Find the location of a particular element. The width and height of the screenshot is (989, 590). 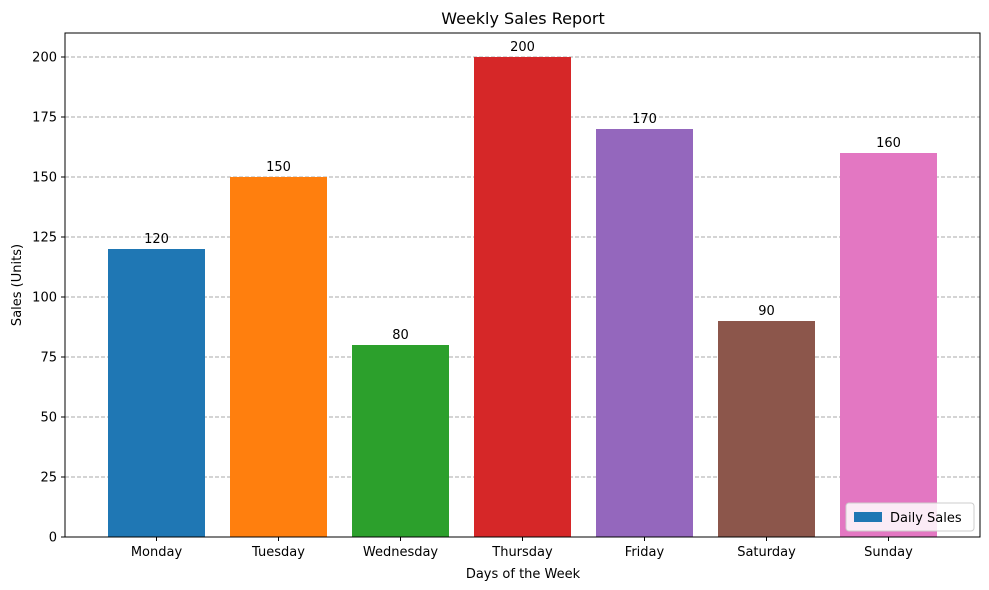

y-tick-label: 150 is located at coordinates (44, 178).